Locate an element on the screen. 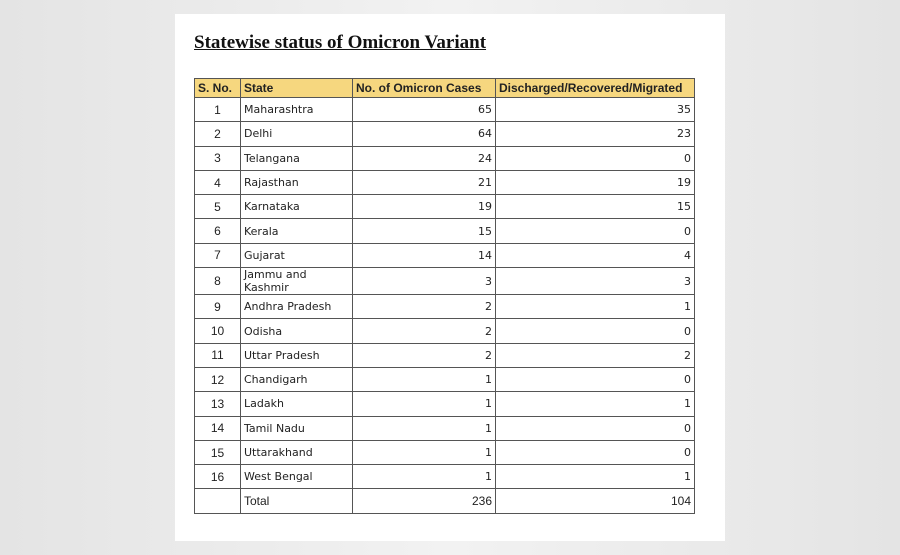  table-row: 5 Karnataka 19 15 is located at coordinates (444, 207).